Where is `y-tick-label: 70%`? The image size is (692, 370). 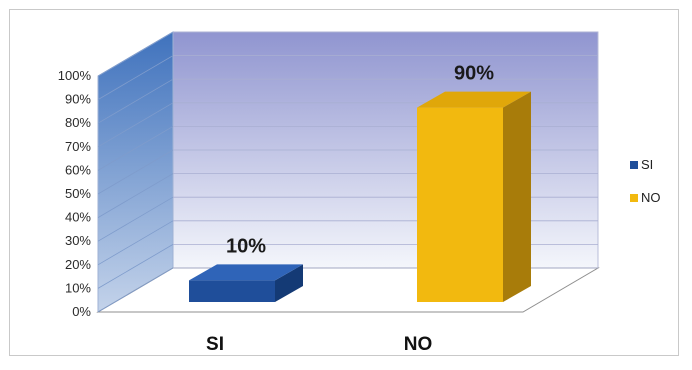
y-tick-label: 70% is located at coordinates (78, 146).